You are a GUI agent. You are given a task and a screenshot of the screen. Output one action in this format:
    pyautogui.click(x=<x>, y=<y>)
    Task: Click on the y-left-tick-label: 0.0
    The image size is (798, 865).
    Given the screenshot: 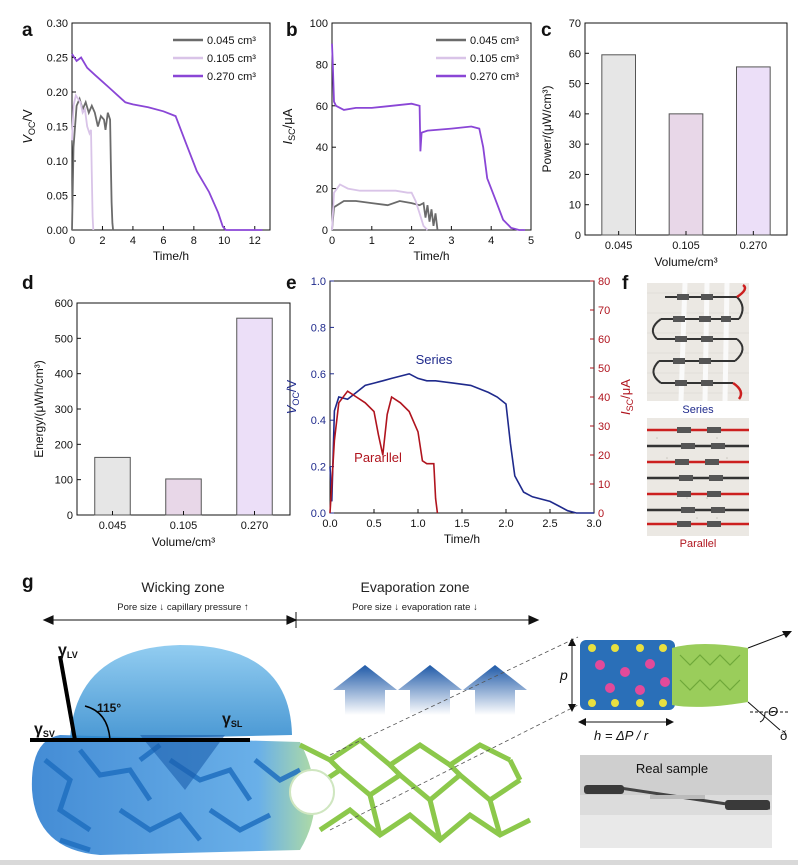 What is the action you would take?
    pyautogui.click(x=318, y=514)
    